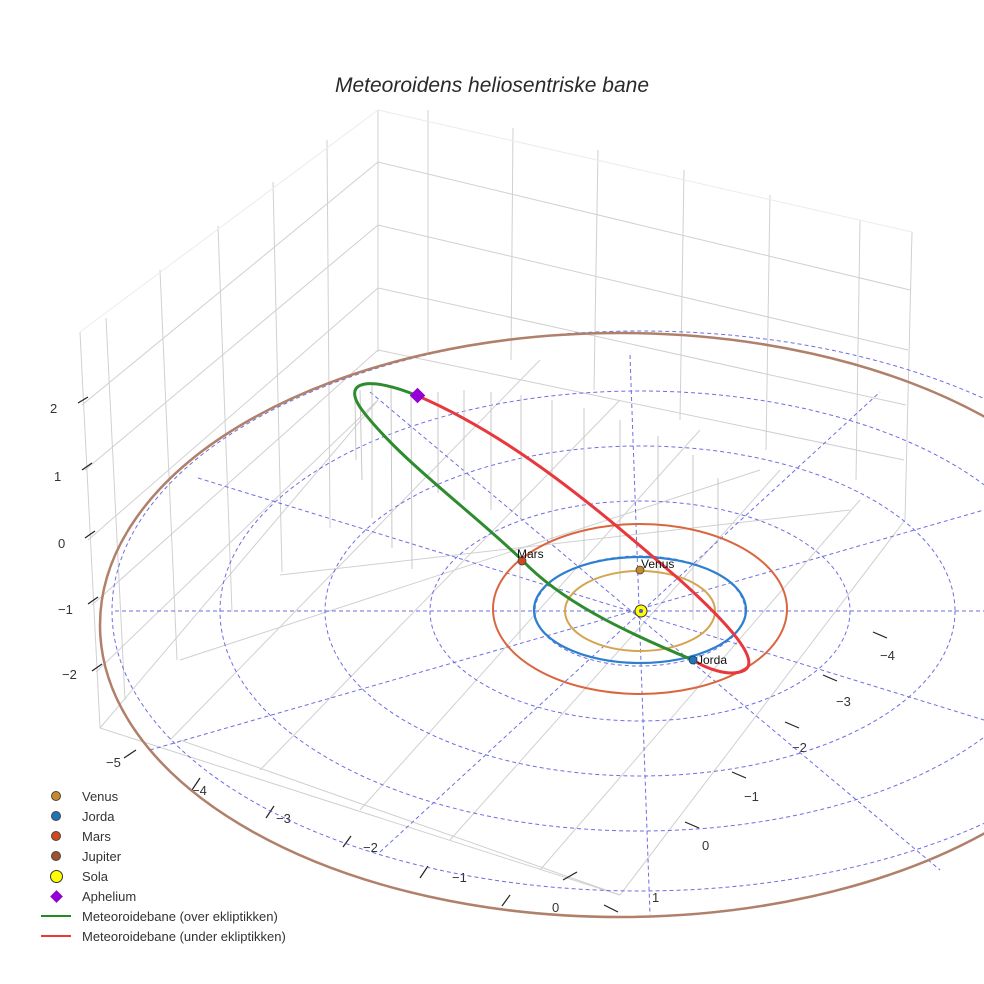 Image resolution: width=984 pixels, height=984 pixels. Describe the element at coordinates (161, 916) in the screenshot. I see `legend-item-over: Meteoroidebane (over ekliptikken)` at that location.